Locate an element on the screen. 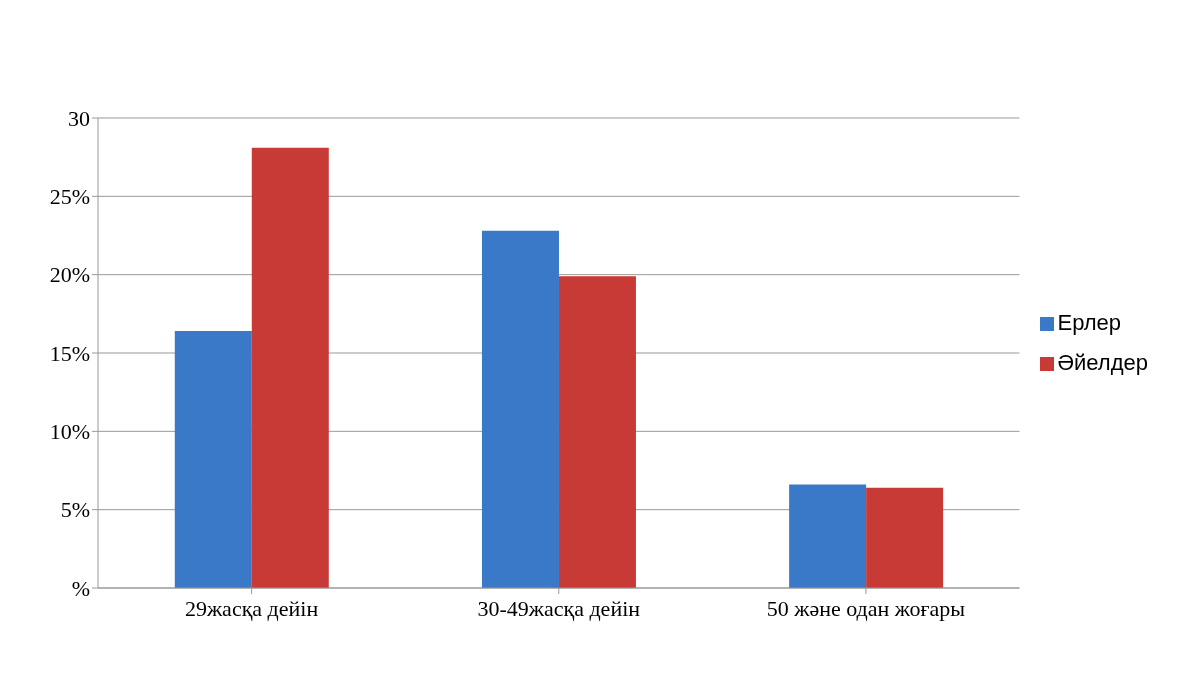 This screenshot has width=1191, height=688. y-tick-label: 20% is located at coordinates (69, 275).